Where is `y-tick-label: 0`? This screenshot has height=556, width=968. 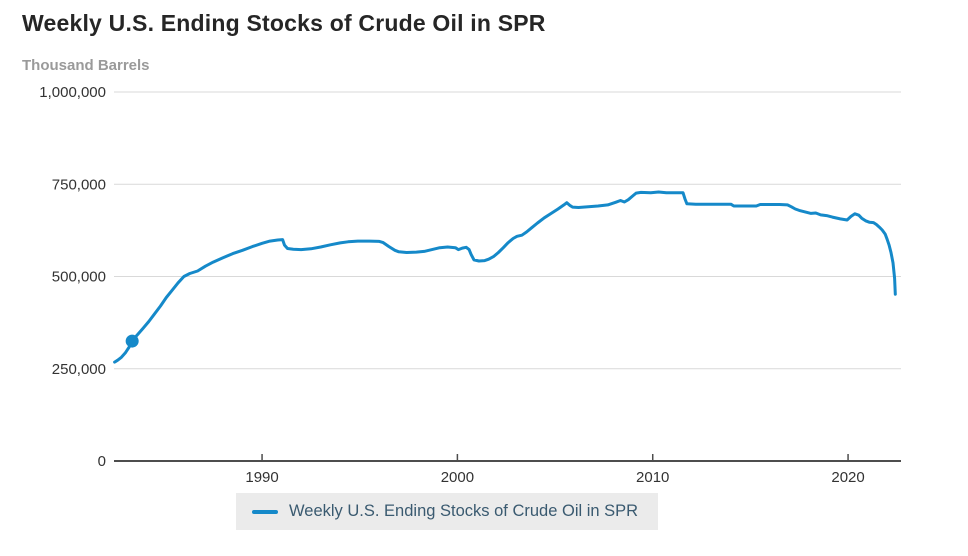 y-tick-label: 0 is located at coordinates (102, 461).